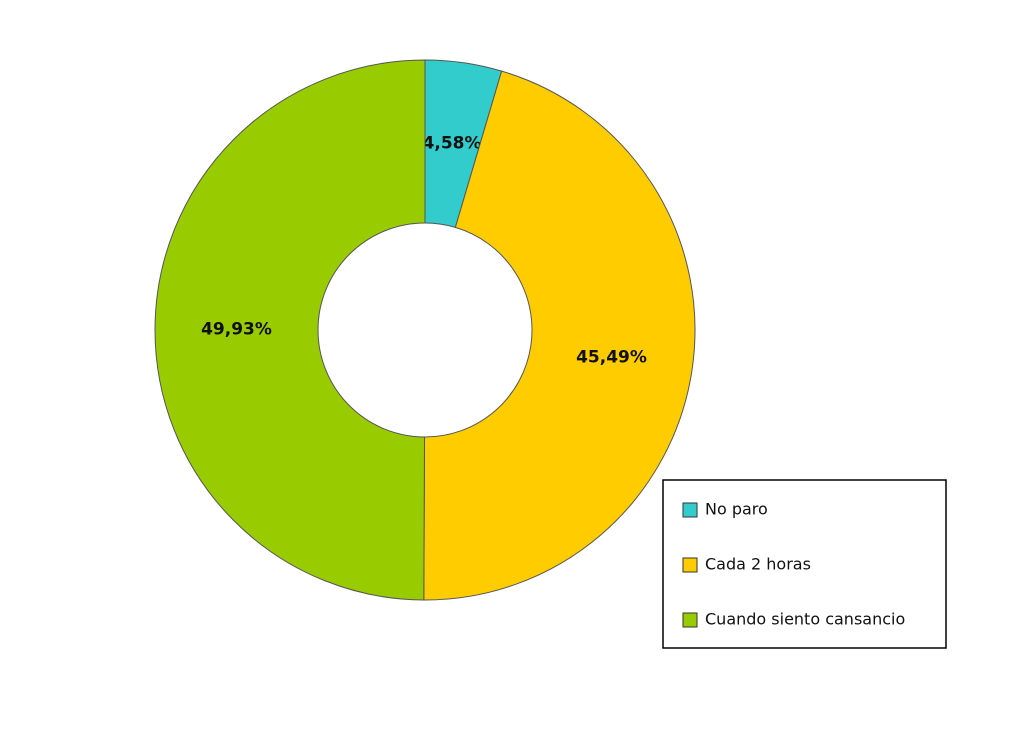 Image resolution: width=1024 pixels, height=743 pixels. Describe the element at coordinates (805, 619) in the screenshot. I see `legend-label: Cuando siento cansancio` at that location.